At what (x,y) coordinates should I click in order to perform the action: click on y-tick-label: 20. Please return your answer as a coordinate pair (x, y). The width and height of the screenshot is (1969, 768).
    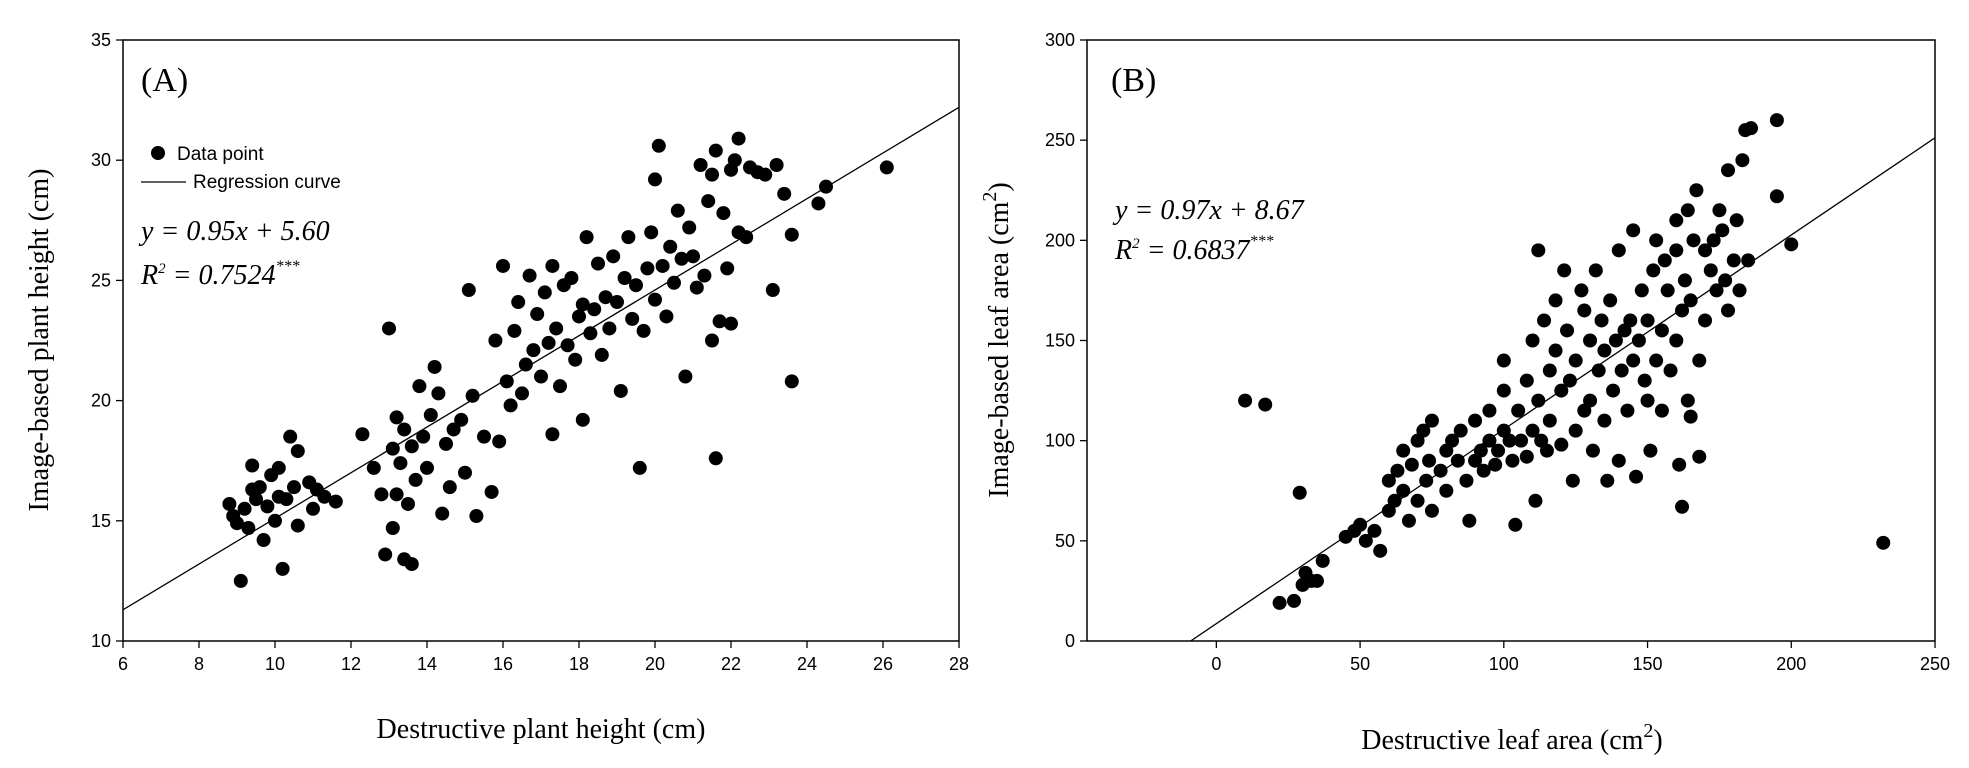
    Looking at the image, I should click on (101, 401).